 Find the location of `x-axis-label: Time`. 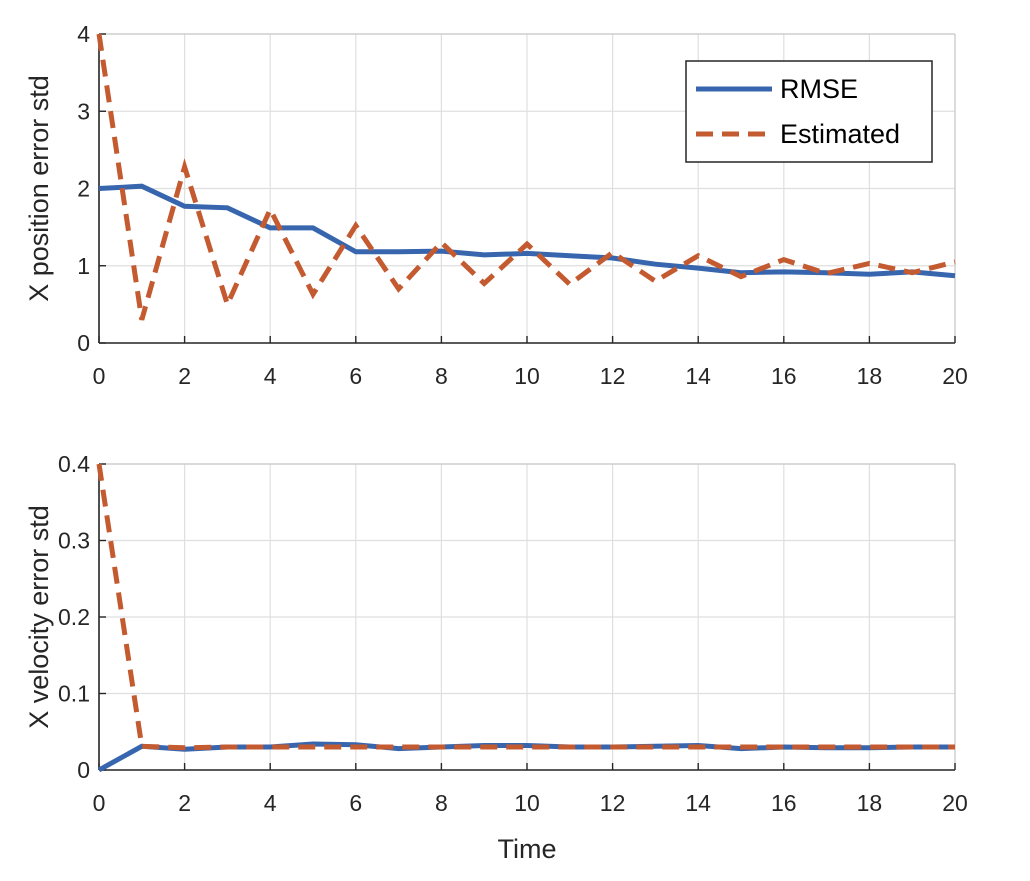

x-axis-label: Time is located at coordinates (527, 849).